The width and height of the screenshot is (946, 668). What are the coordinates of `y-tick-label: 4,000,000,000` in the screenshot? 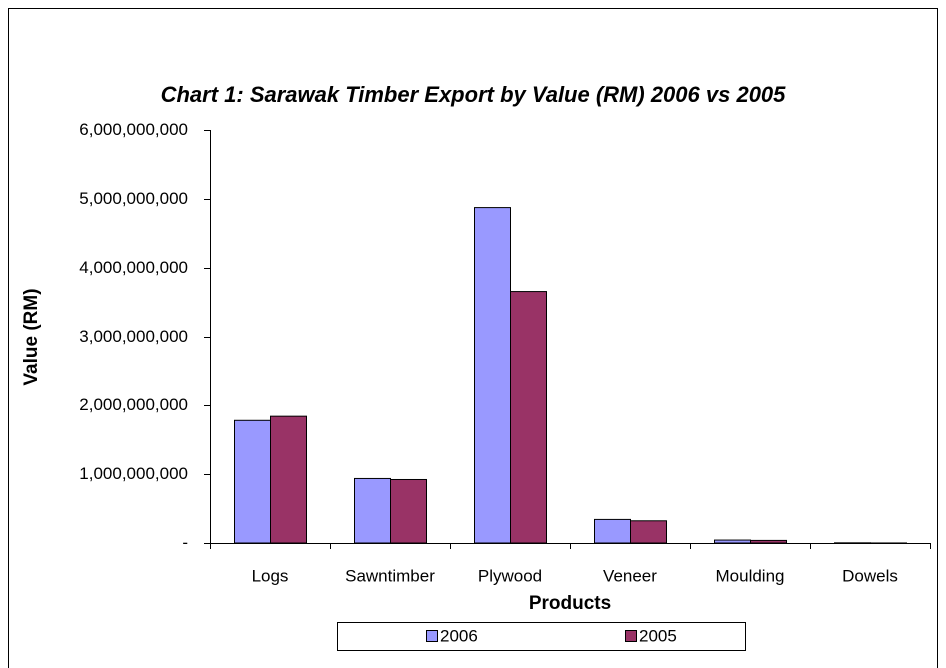 It's located at (133, 267).